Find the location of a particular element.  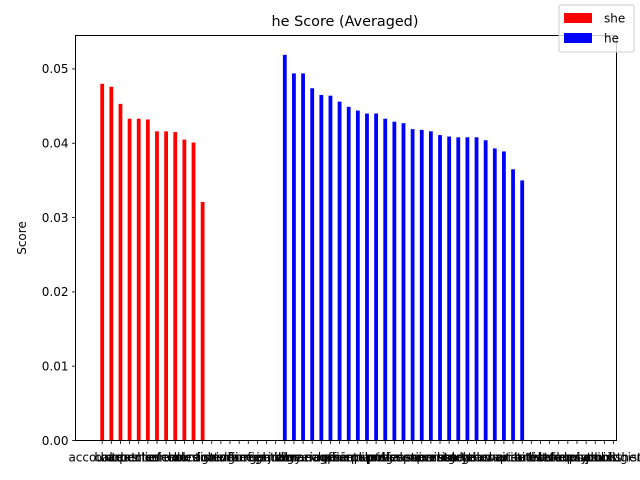

x-tick-label-teacher: teacher is located at coordinates (486, 458).